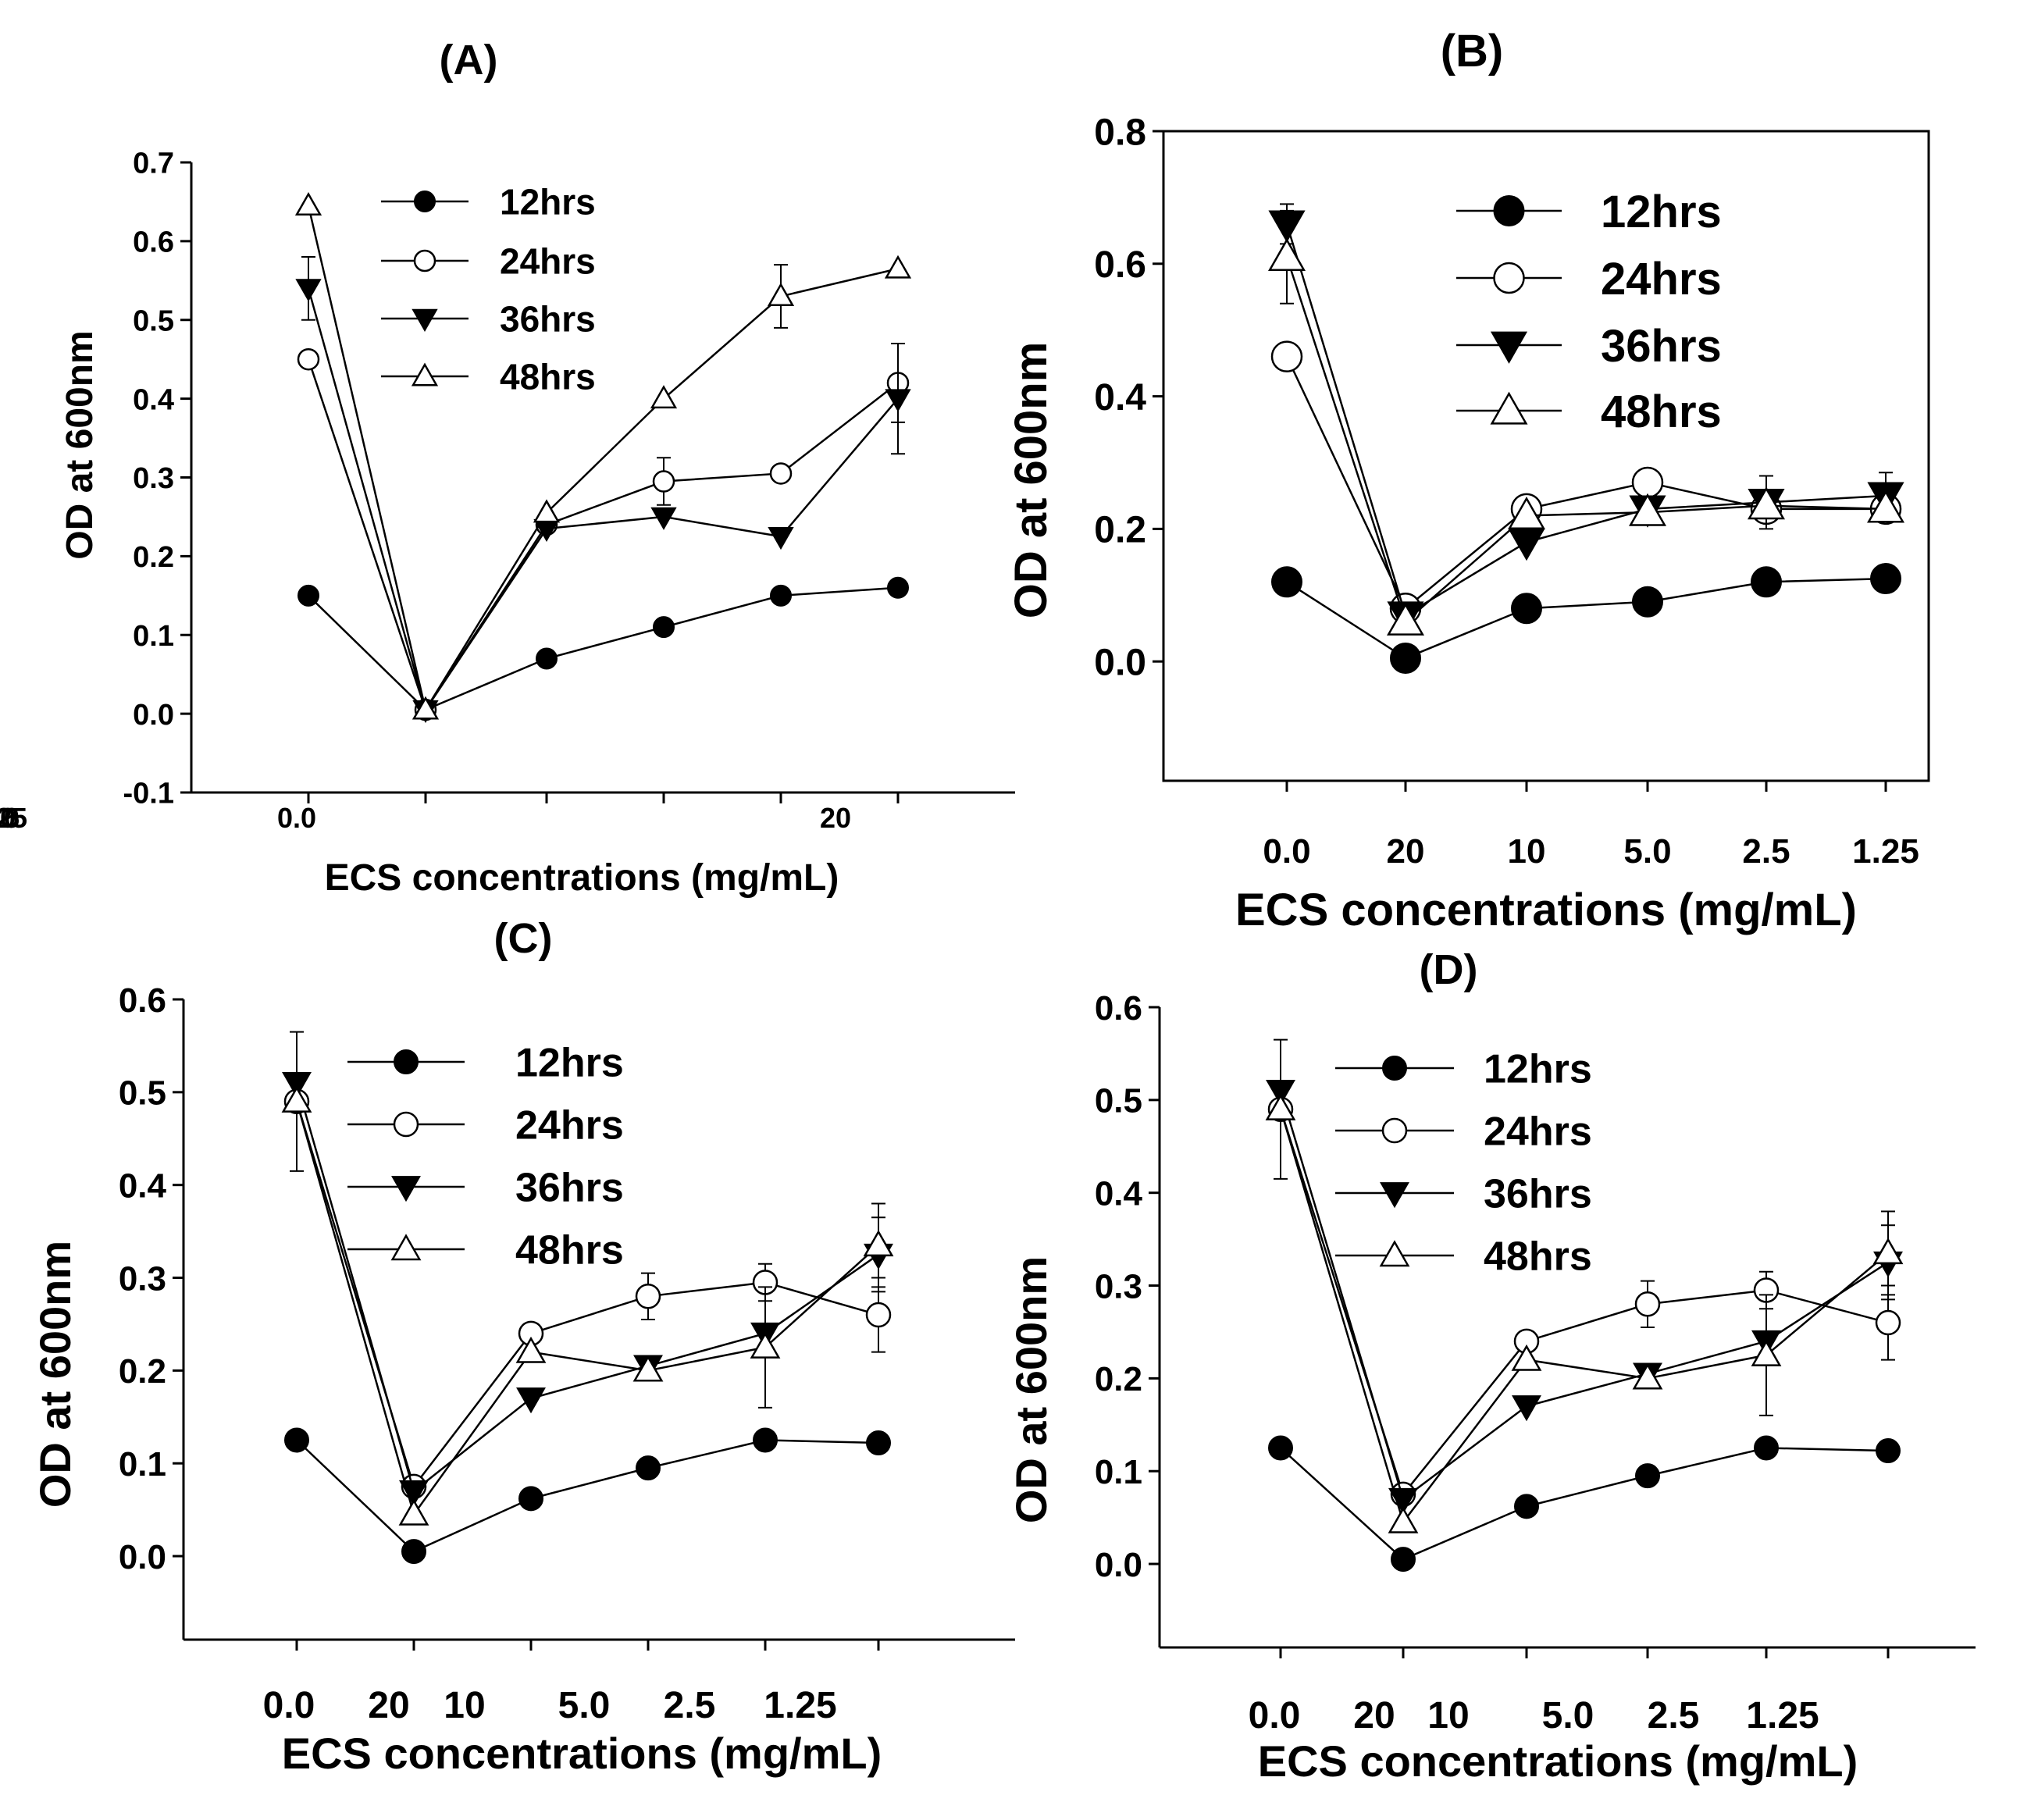  What do you see at coordinates (603, 532) in the screenshot?
I see `series-24hrs` at bounding box center [603, 532].